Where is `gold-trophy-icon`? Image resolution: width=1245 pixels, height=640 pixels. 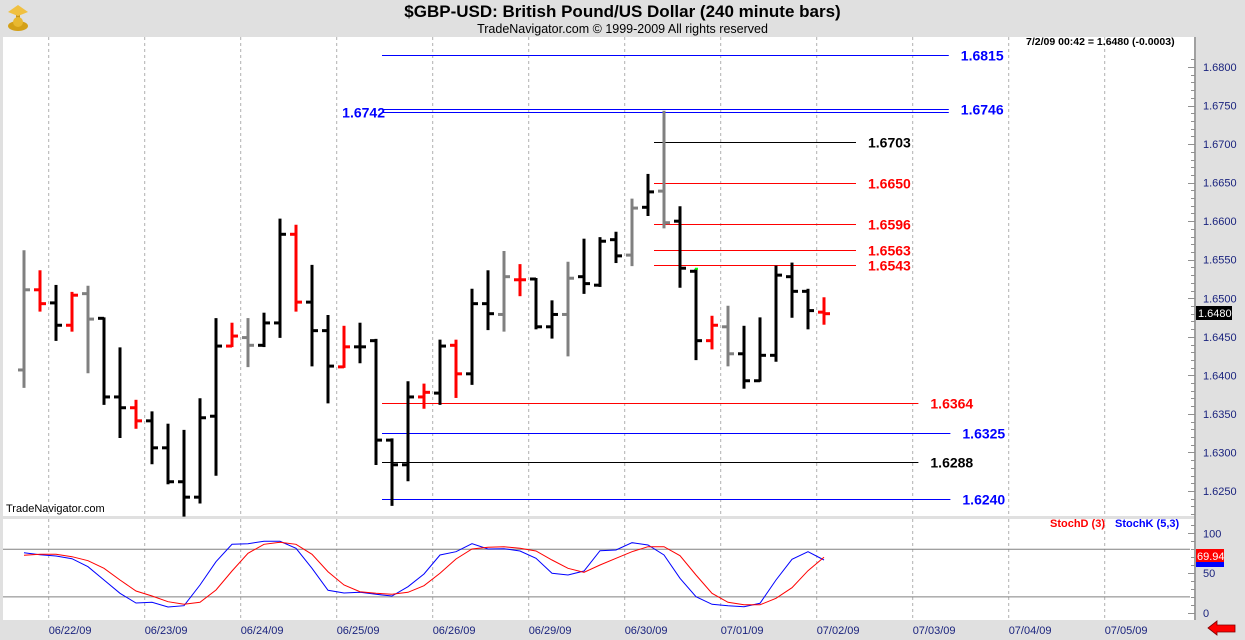 gold-trophy-icon is located at coordinates (18, 19).